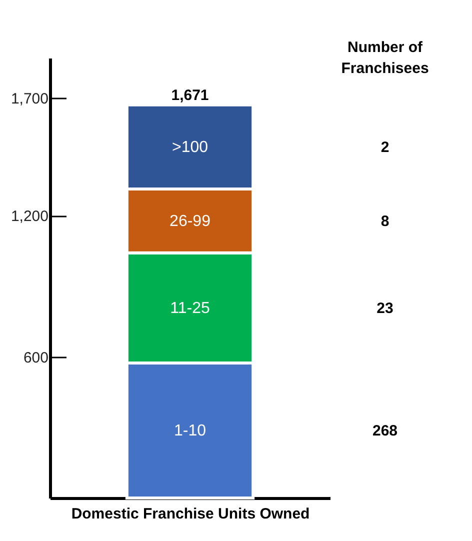 The width and height of the screenshot is (472, 541). Describe the element at coordinates (190, 308) in the screenshot. I see `series-label: 11-25` at that location.